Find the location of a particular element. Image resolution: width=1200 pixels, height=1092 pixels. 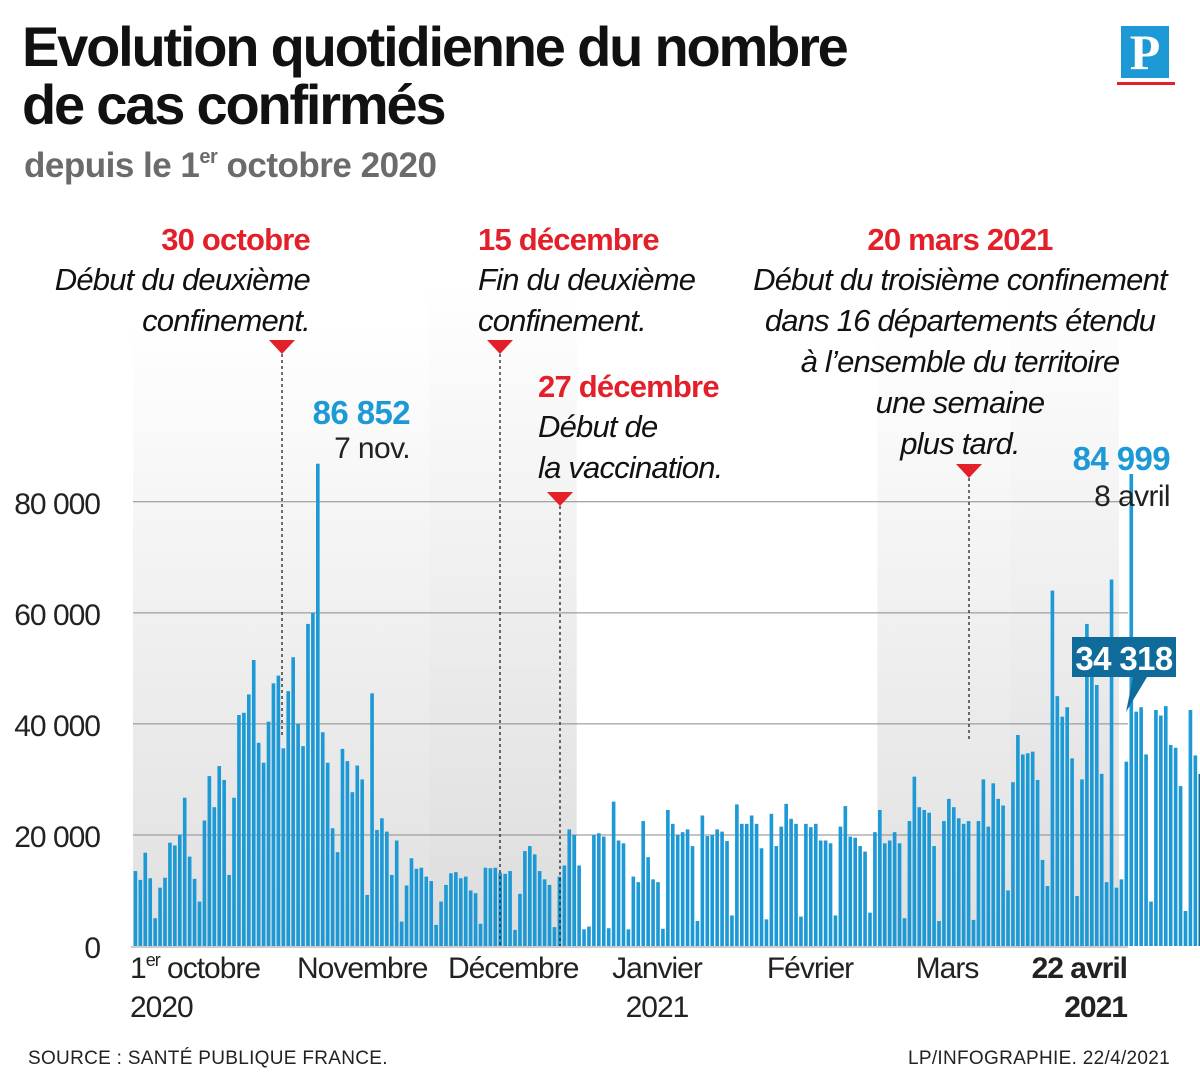

annotation-mar20-text: Début du troisième confinement is located at coordinates (961, 279).